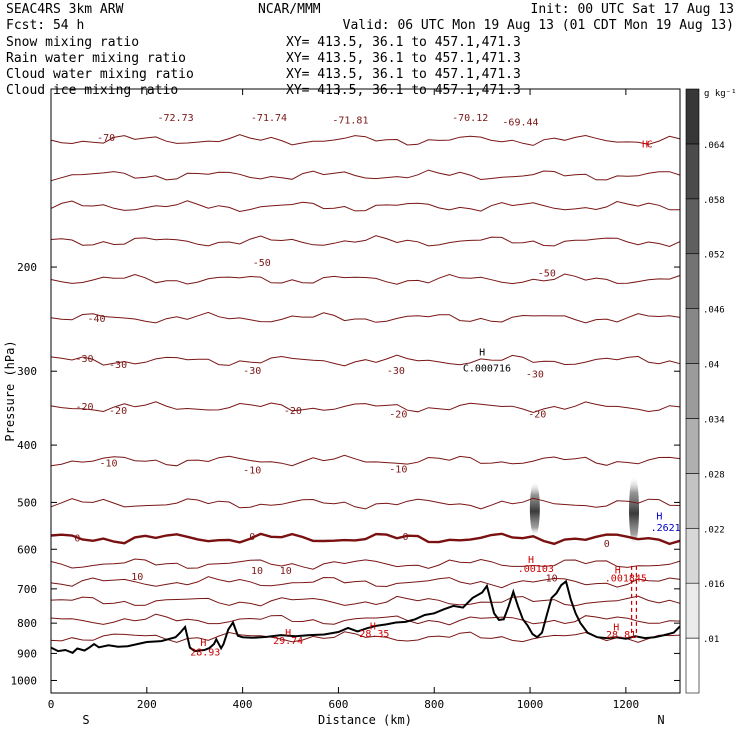 Image resolution: width=740 pixels, height=740 pixels. I want to click on isotherm-label-6-4: -30, so click(535, 375).